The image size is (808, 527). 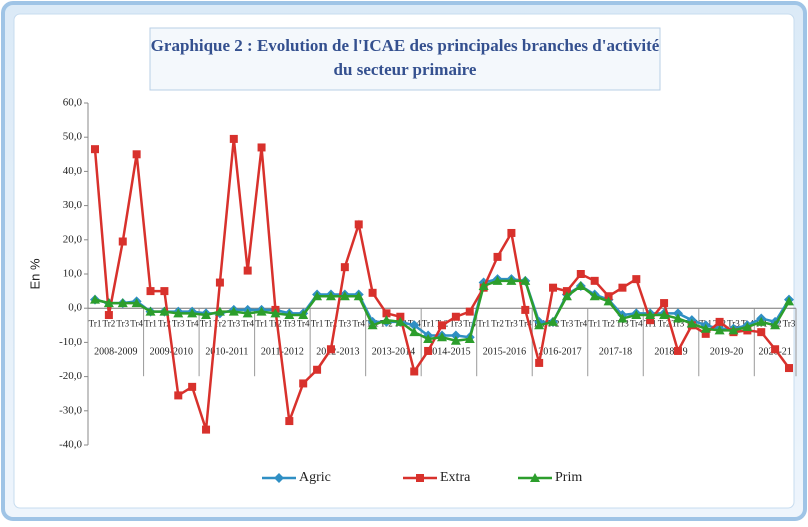 I want to click on chart-title: du secteur primaire, so click(x=405, y=69).